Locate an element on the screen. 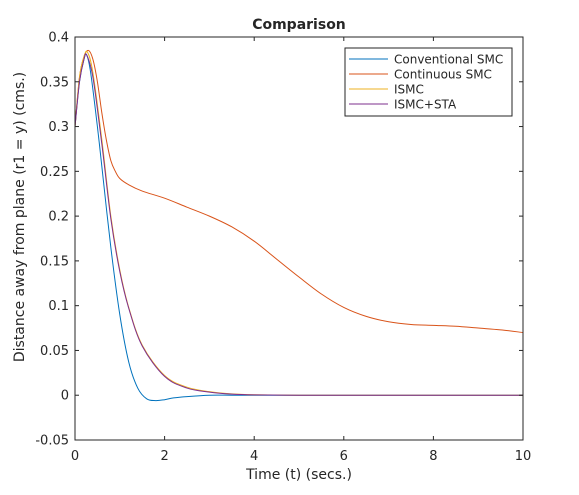 Image resolution: width=579 pixels, height=495 pixels. y-tick-label: 0.3 is located at coordinates (58, 127).